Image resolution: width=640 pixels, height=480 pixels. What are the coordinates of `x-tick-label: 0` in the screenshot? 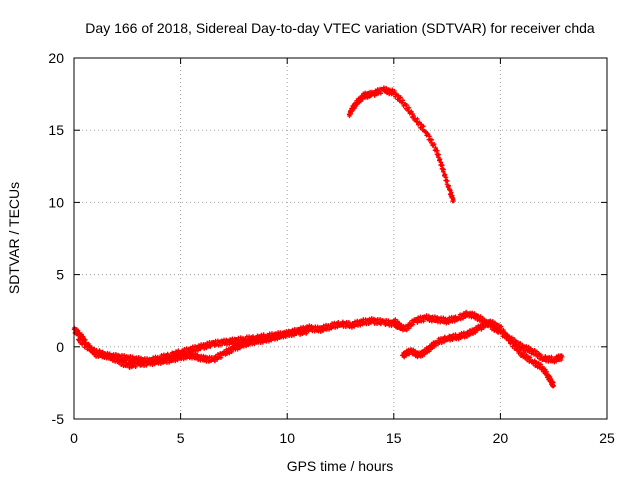 It's located at (74, 438).